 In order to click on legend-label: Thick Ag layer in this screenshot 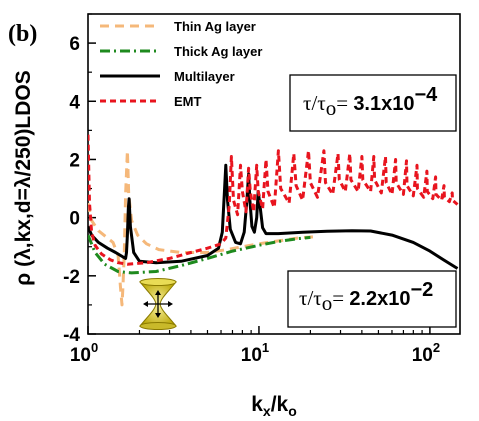, I will do `click(218, 51)`.